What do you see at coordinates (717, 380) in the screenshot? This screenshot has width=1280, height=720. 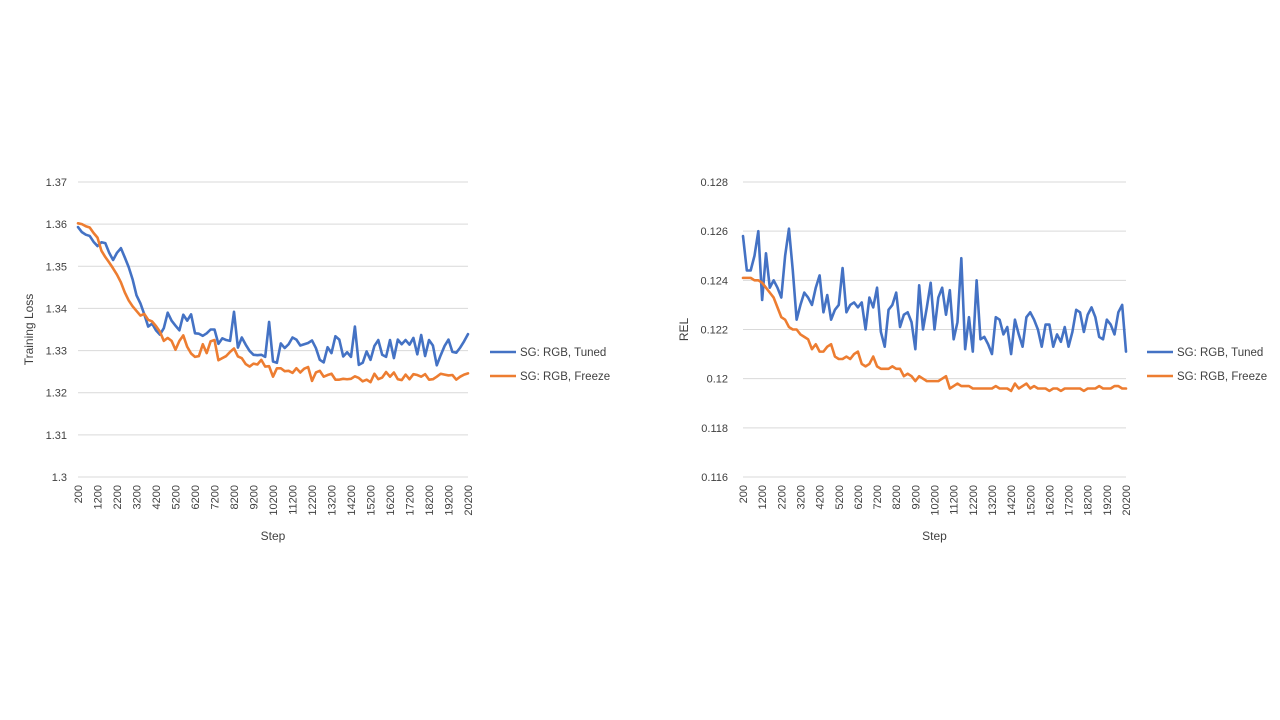 I see `y-tick-label: 0.12` at bounding box center [717, 380].